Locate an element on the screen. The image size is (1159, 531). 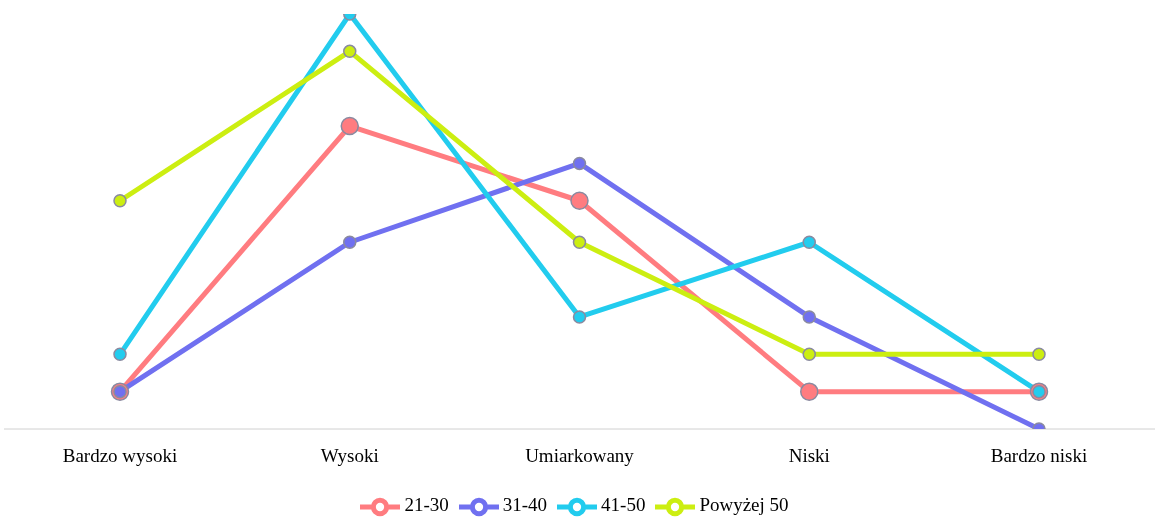
legend-label: Powyżej 50 is located at coordinates (744, 505).